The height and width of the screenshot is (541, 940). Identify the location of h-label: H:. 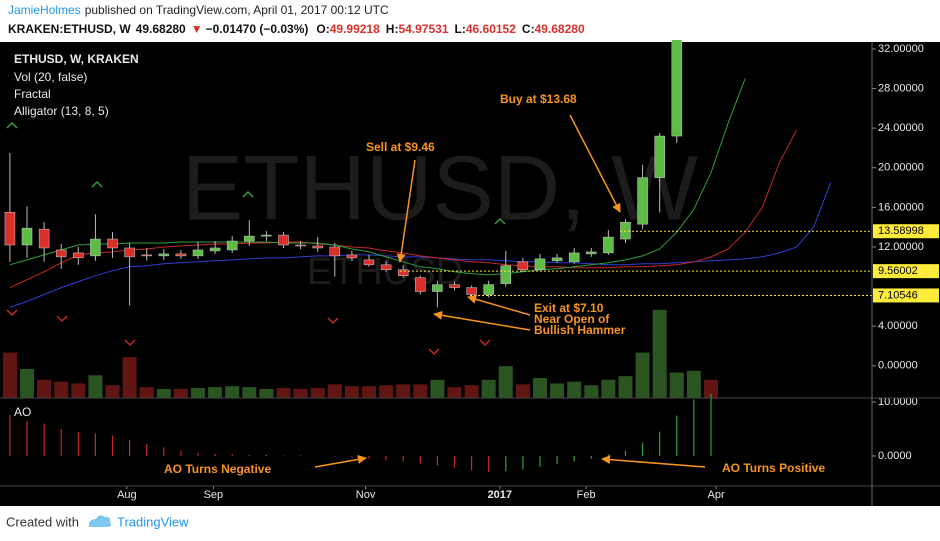
(392, 29).